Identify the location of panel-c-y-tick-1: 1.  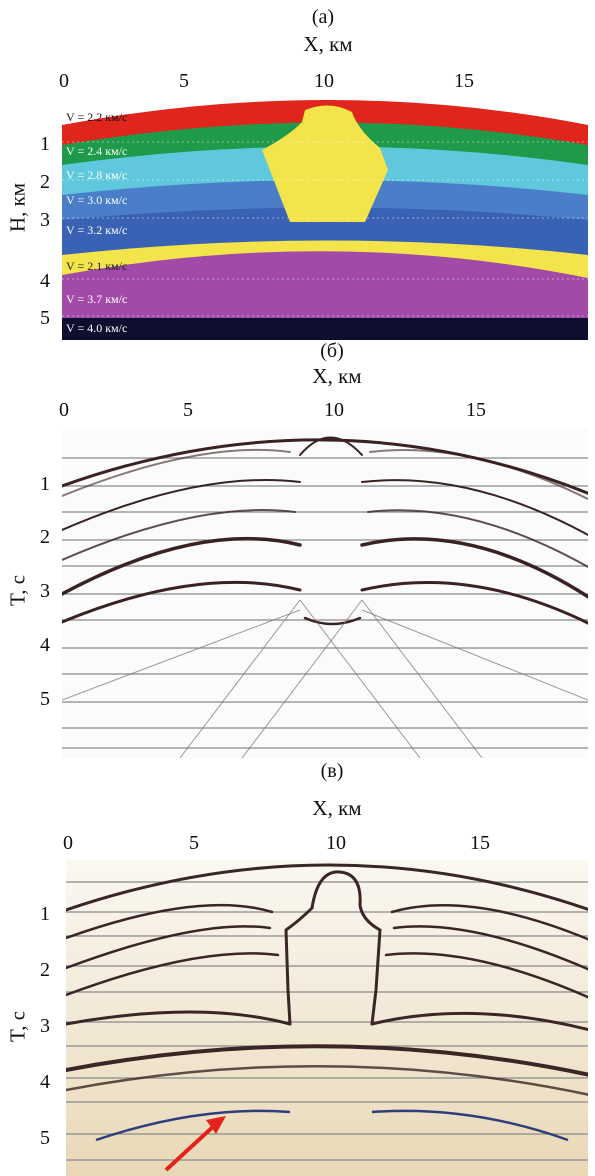
(45, 914).